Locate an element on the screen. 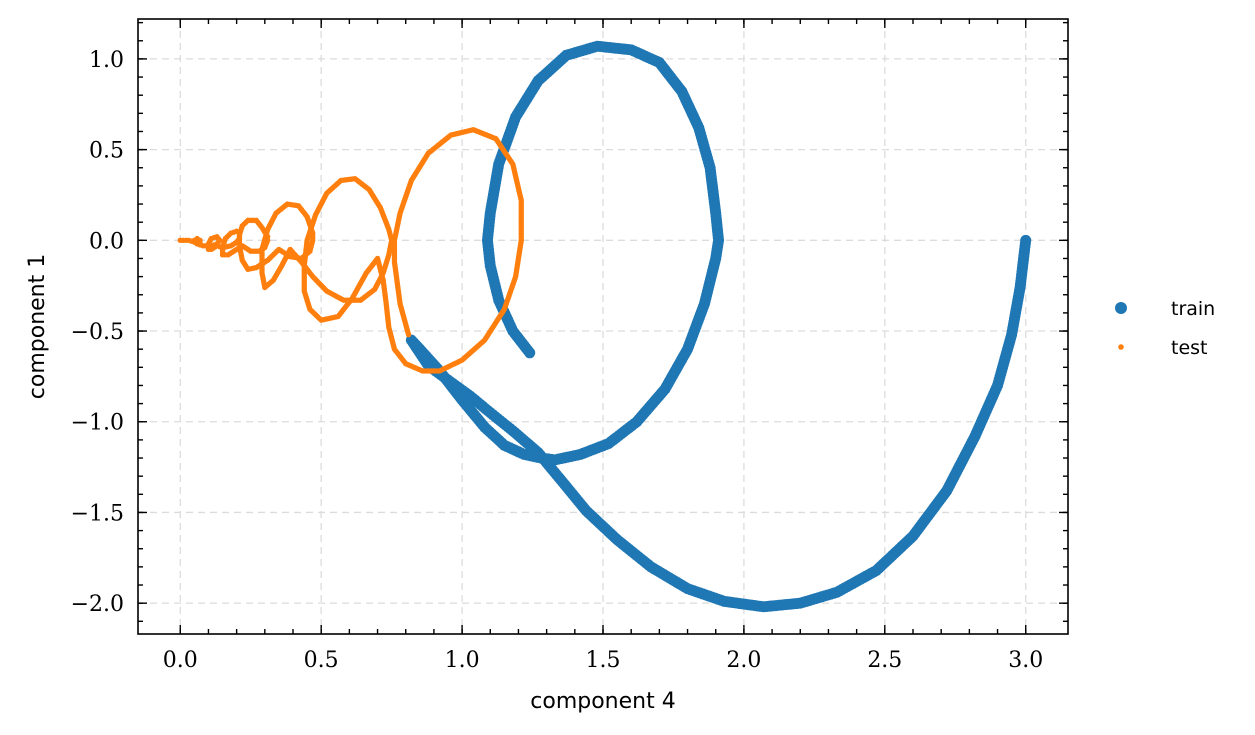 The width and height of the screenshot is (1255, 735). x-tick-label: 3.0 is located at coordinates (1025, 660).